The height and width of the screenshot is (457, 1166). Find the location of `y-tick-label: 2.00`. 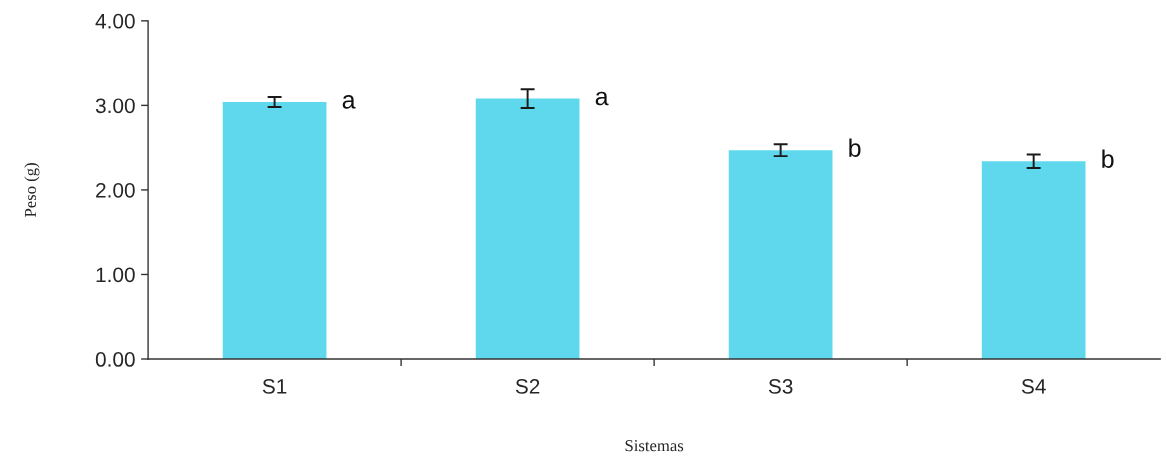

y-tick-label: 2.00 is located at coordinates (115, 190).